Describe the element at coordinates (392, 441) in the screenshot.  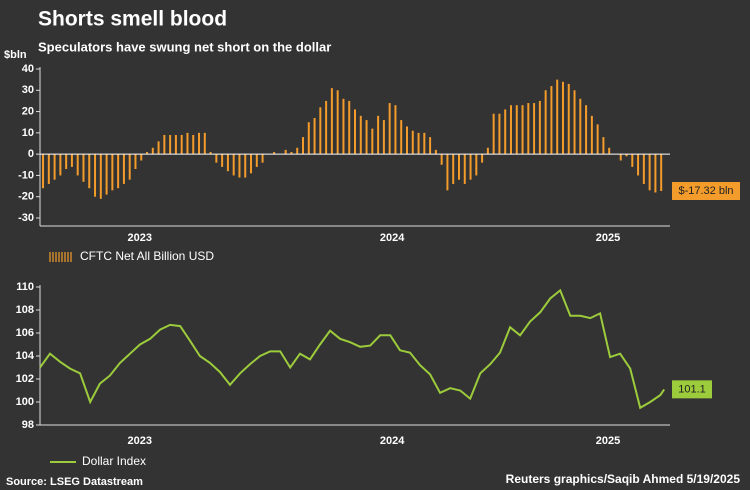
I see `x-tick-label: 2024` at that location.